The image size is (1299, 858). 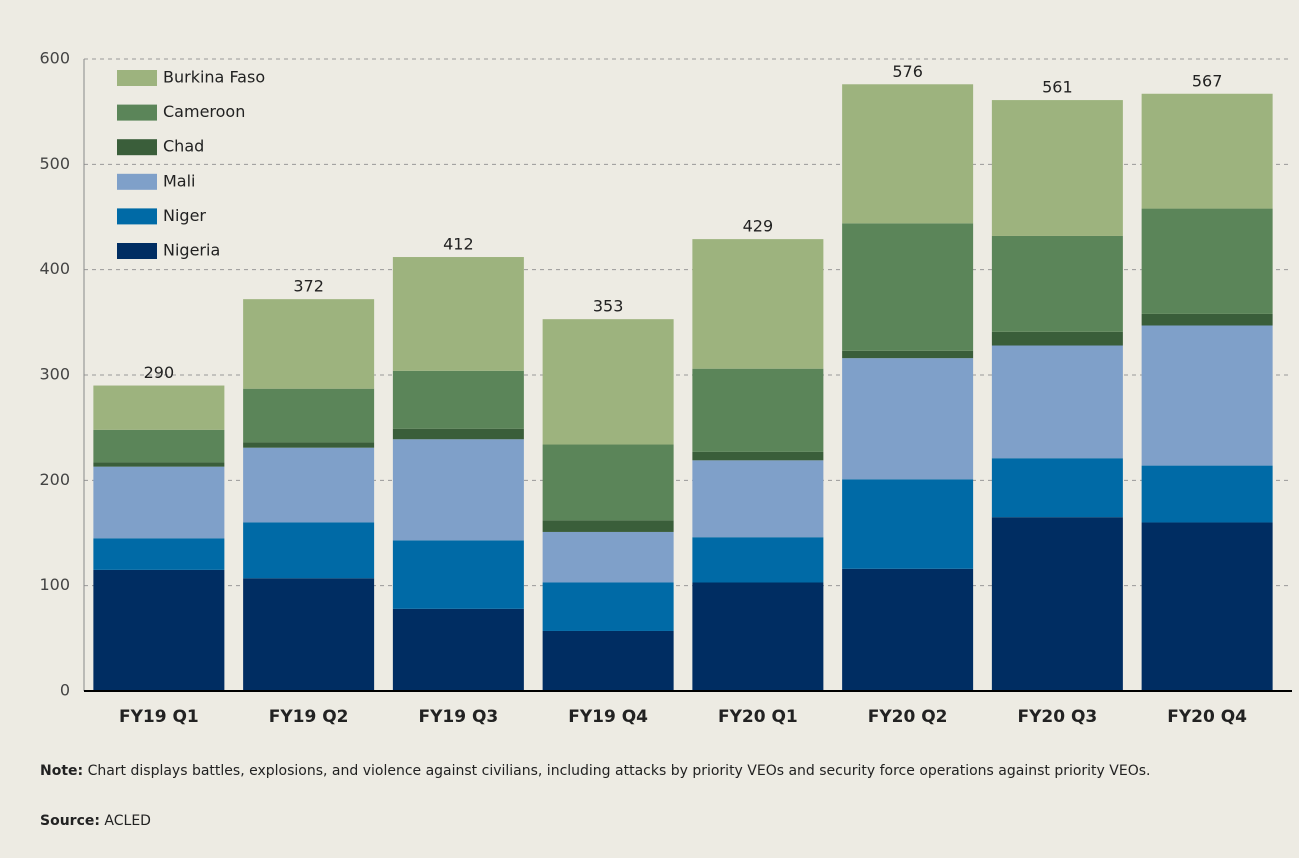 What do you see at coordinates (54, 584) in the screenshot?
I see `y-tick-label: 100` at bounding box center [54, 584].